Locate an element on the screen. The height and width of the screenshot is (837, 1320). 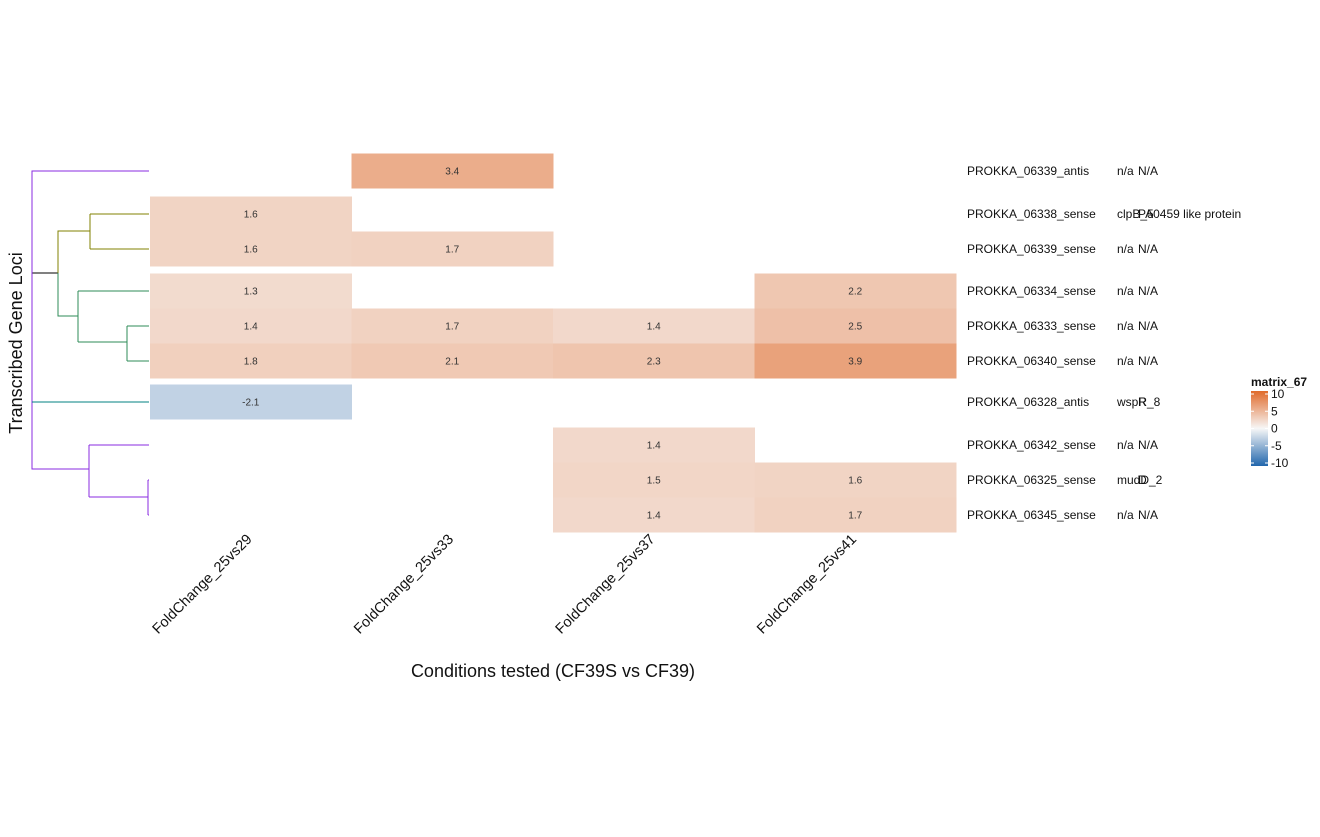
gene-annotation: wspR_8 is located at coordinates (1138, 402).